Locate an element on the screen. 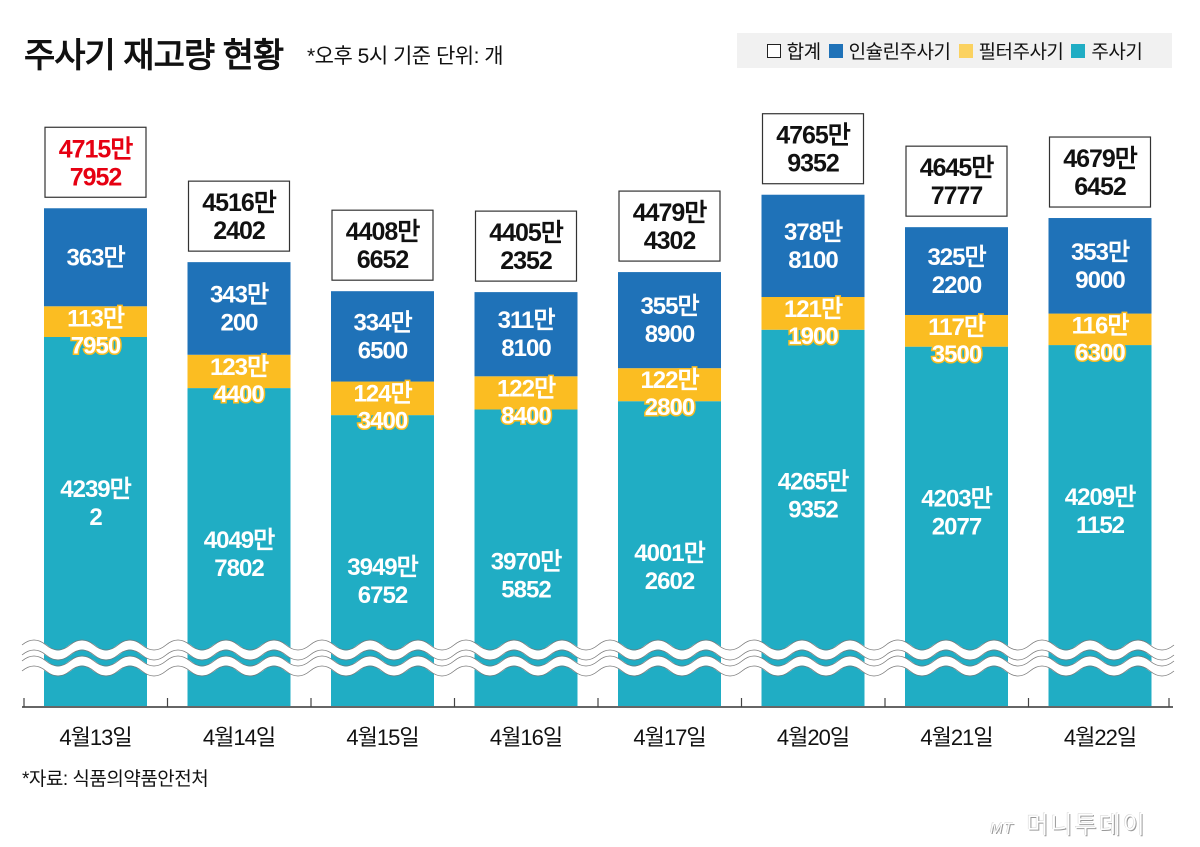  insulin-value-label: 355만 is located at coordinates (669, 306).